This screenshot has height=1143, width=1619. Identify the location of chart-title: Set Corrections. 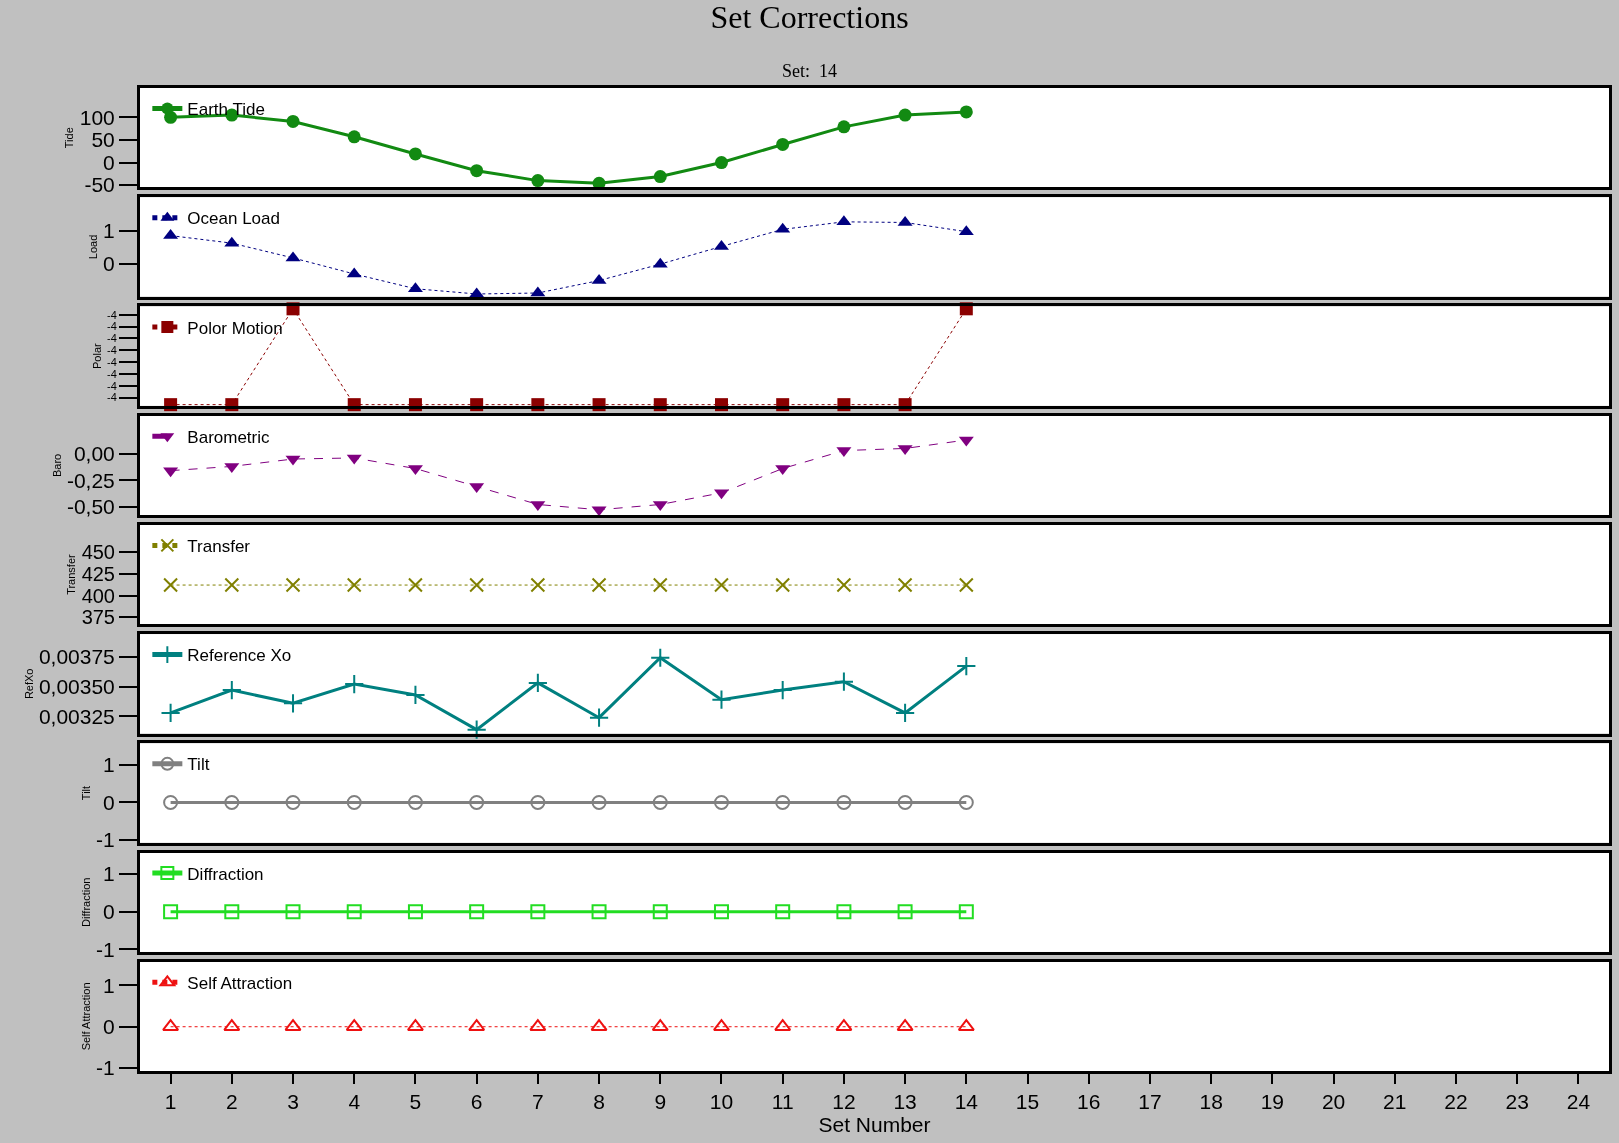
(809, 18).